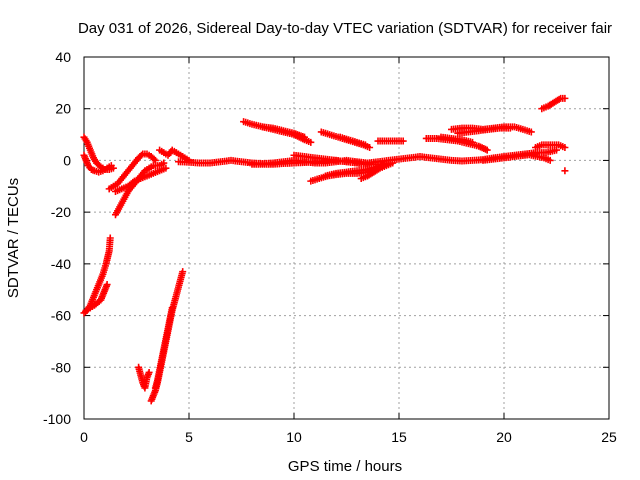 The height and width of the screenshot is (480, 640). I want to click on y-tick-label: -60, so click(61, 316).